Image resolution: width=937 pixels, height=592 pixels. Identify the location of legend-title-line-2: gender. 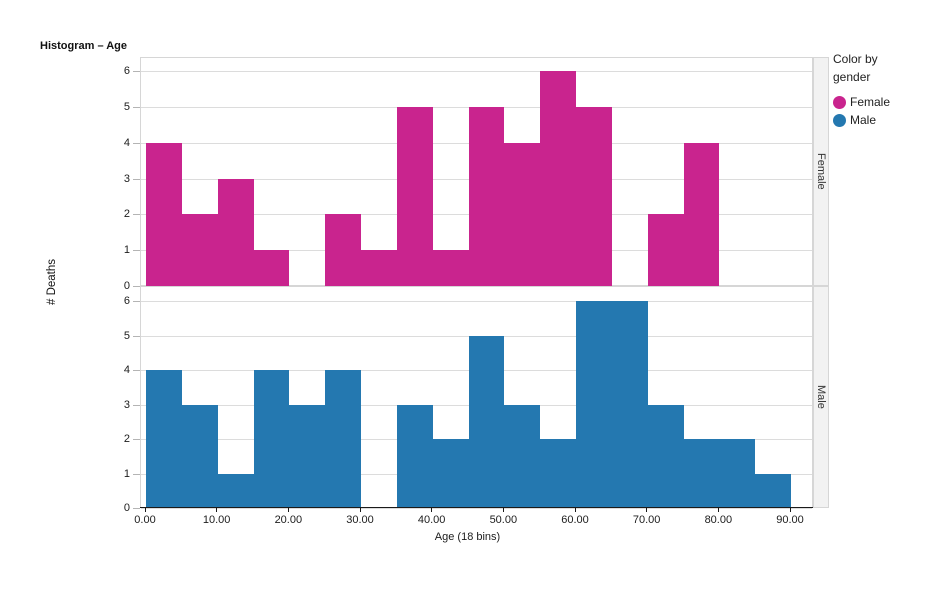
(852, 77).